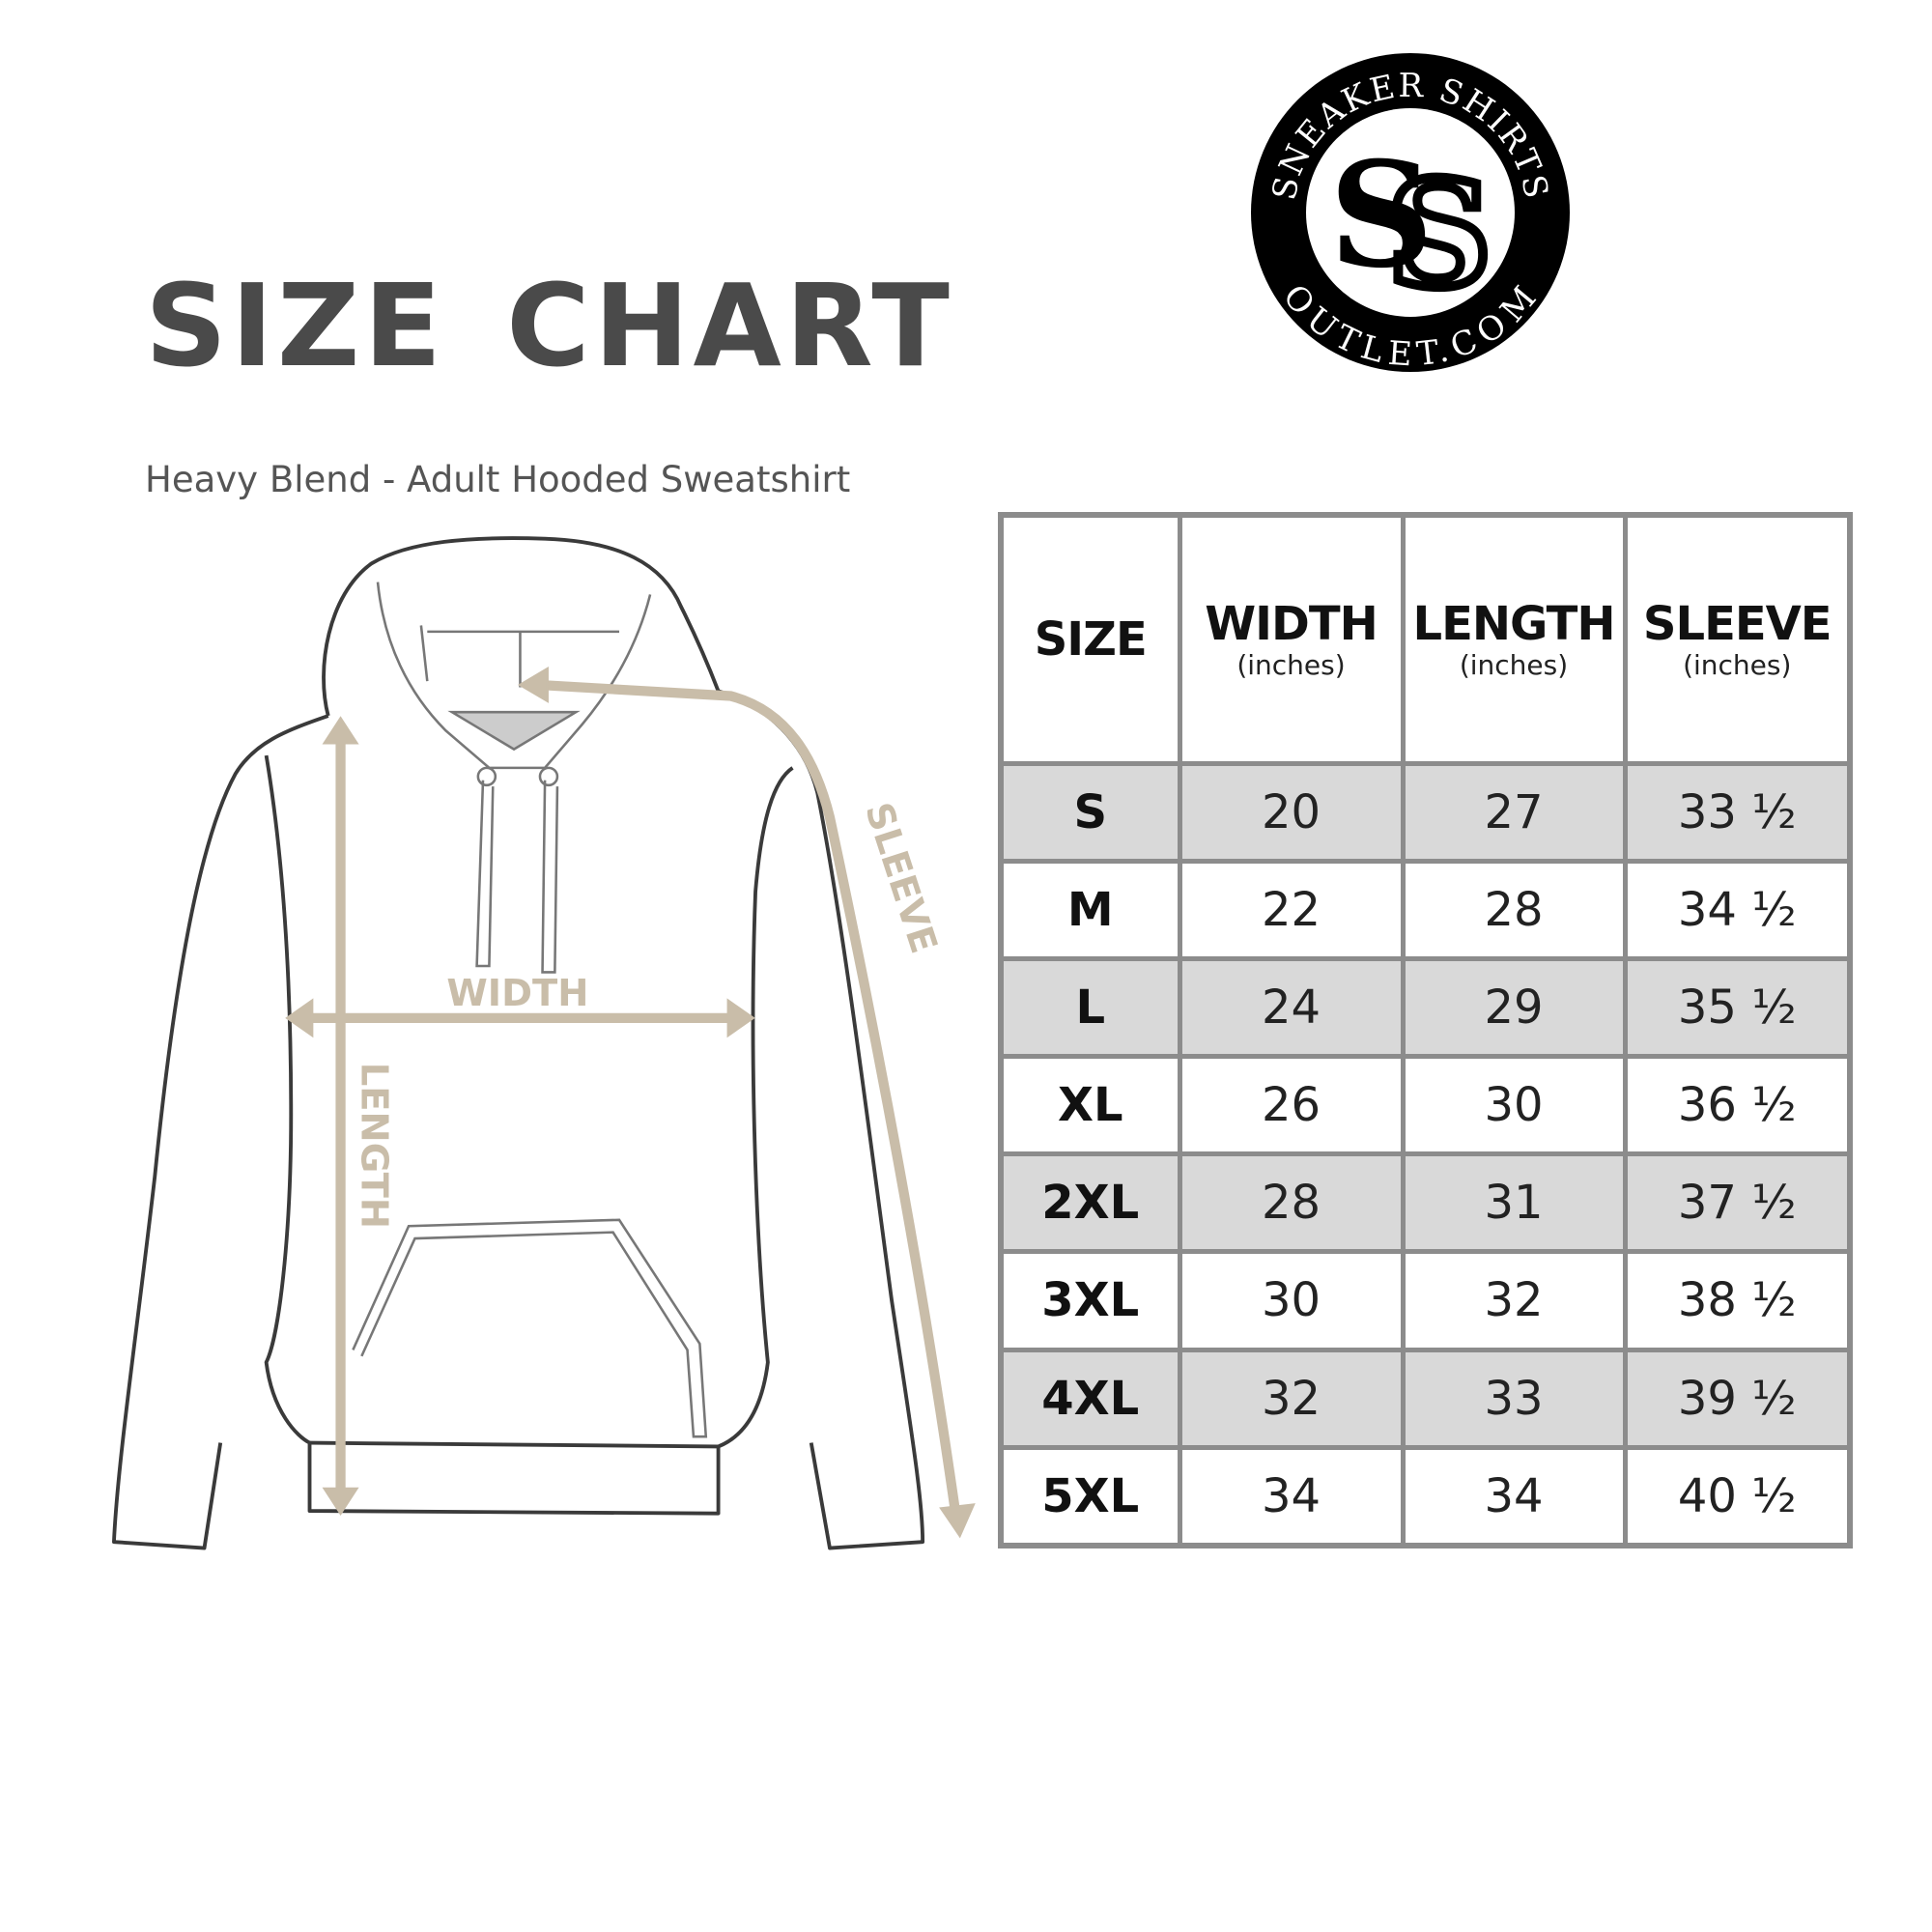 Image resolution: width=1932 pixels, height=1932 pixels. I want to click on brand-logo: SNEAKER SHIRTS OUTLET.COM S S, so click(1410, 214).